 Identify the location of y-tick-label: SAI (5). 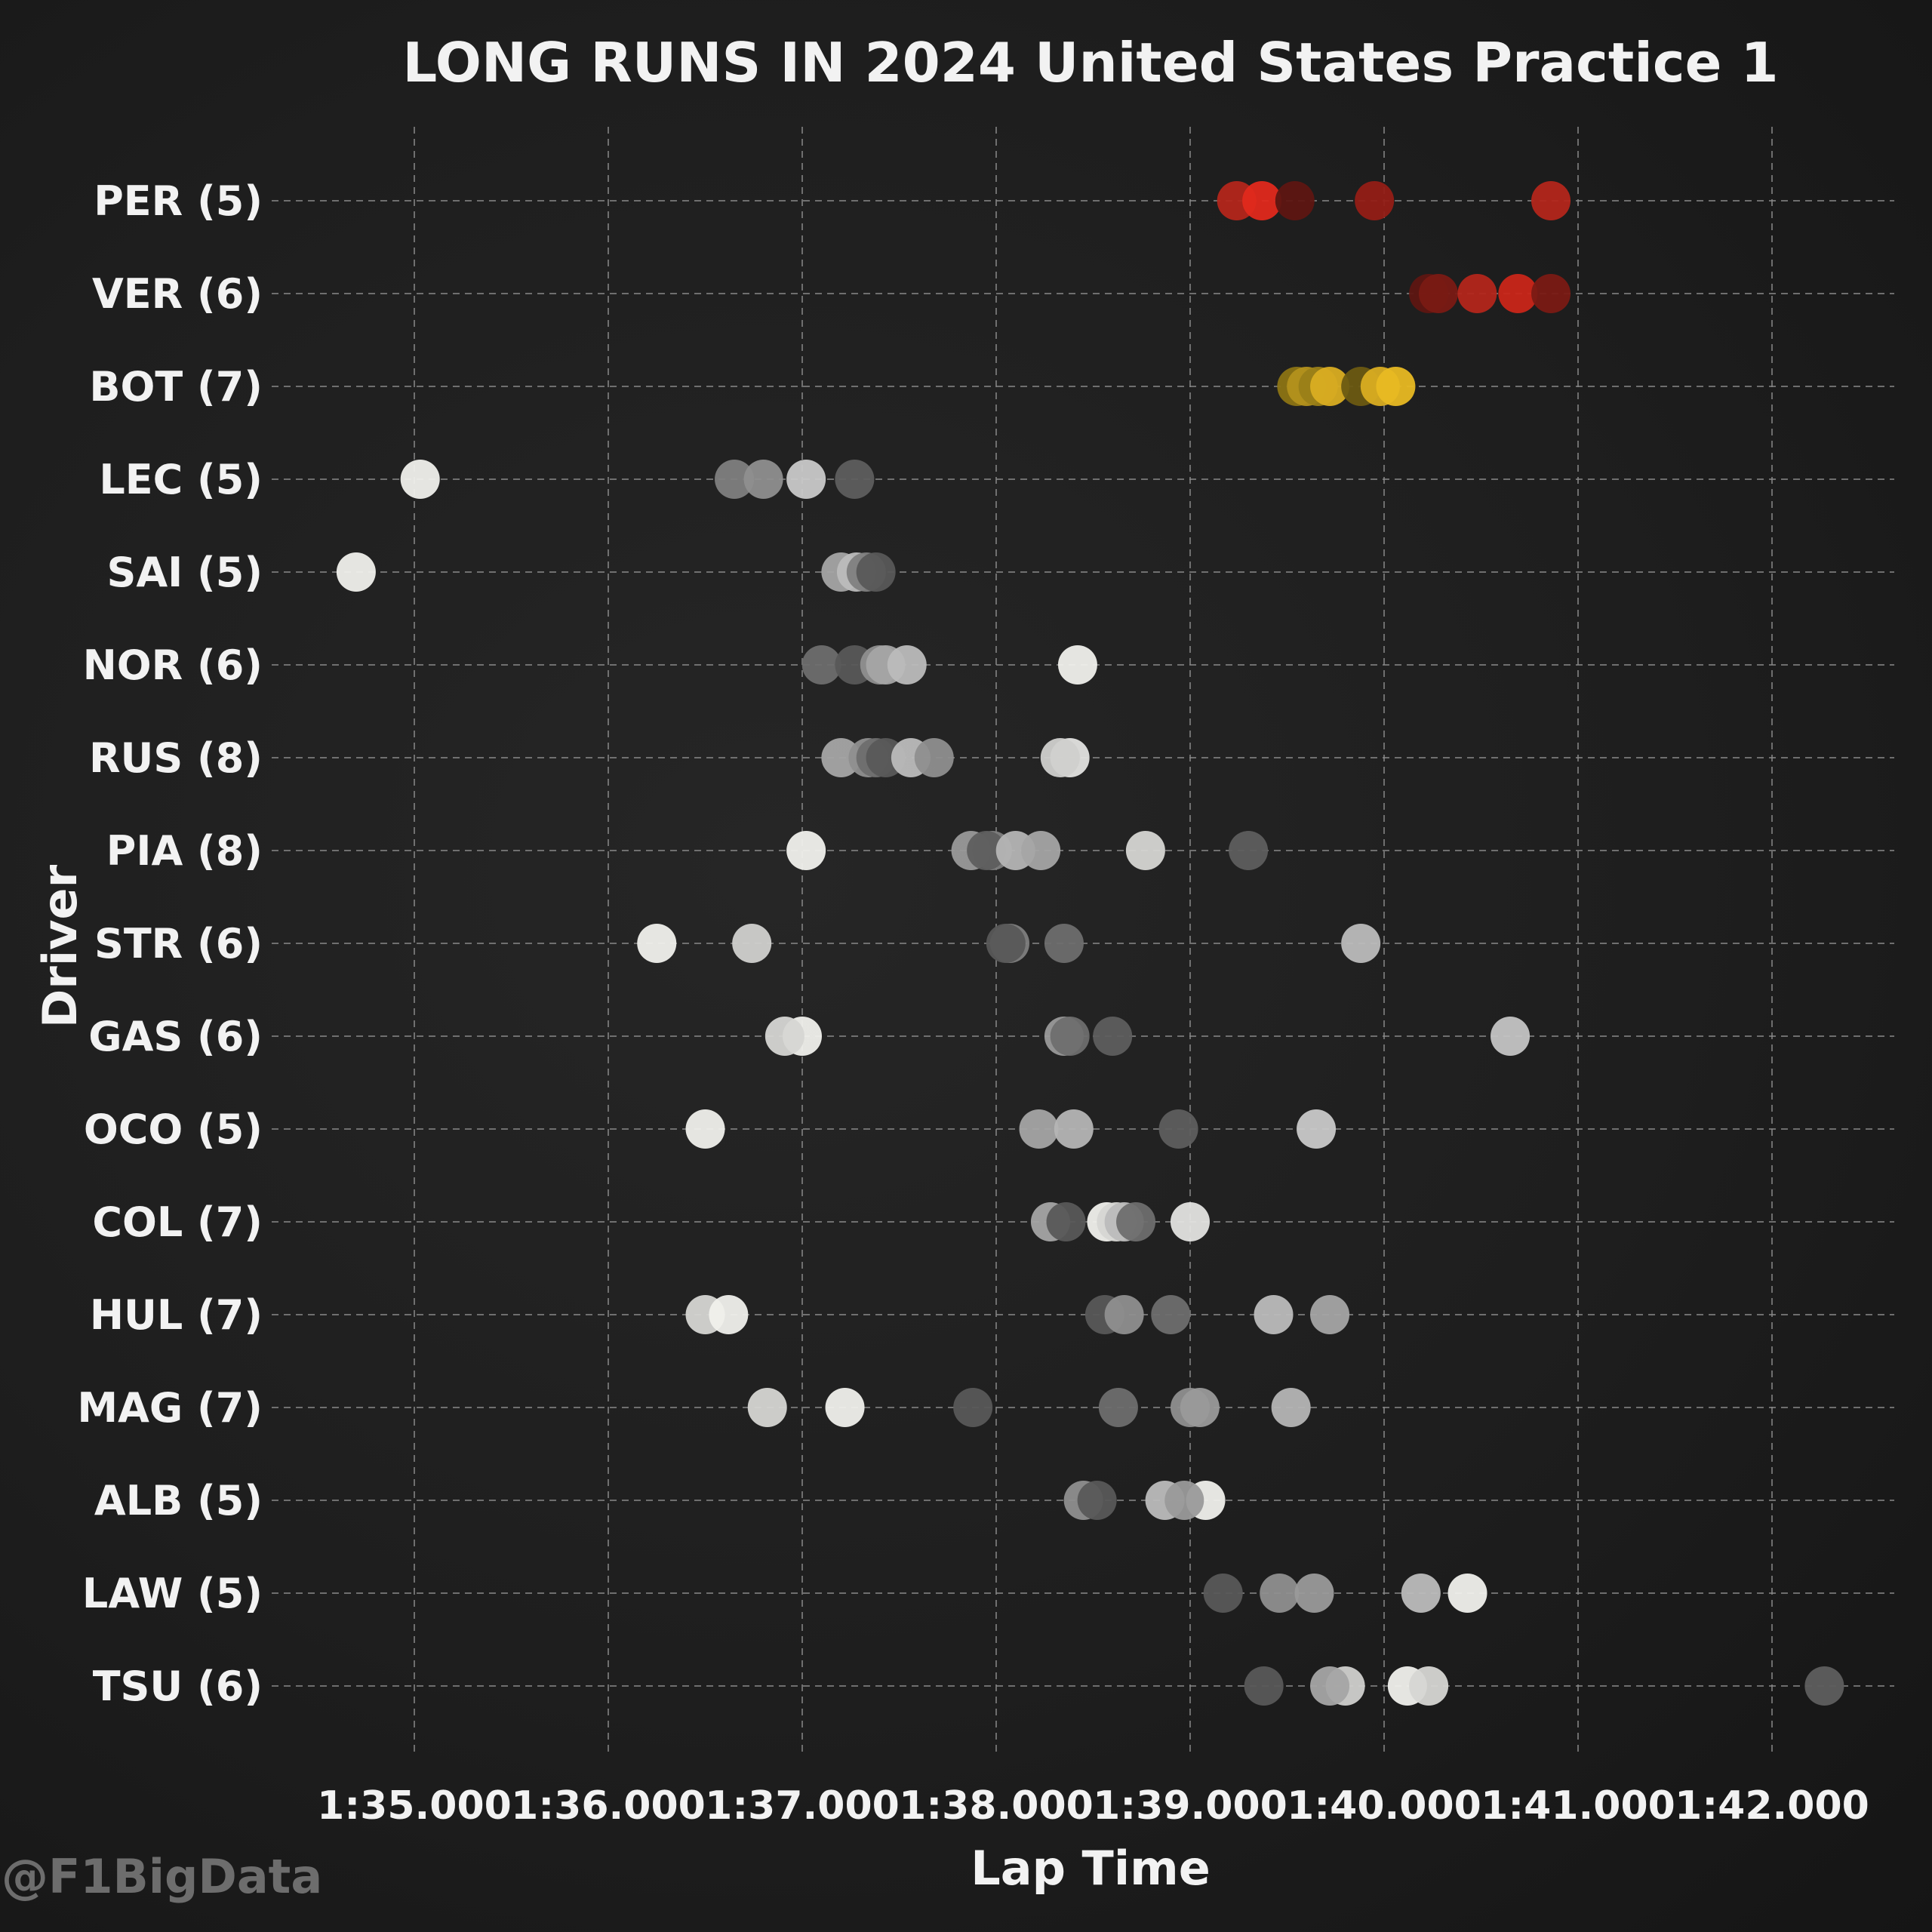
(184, 572).